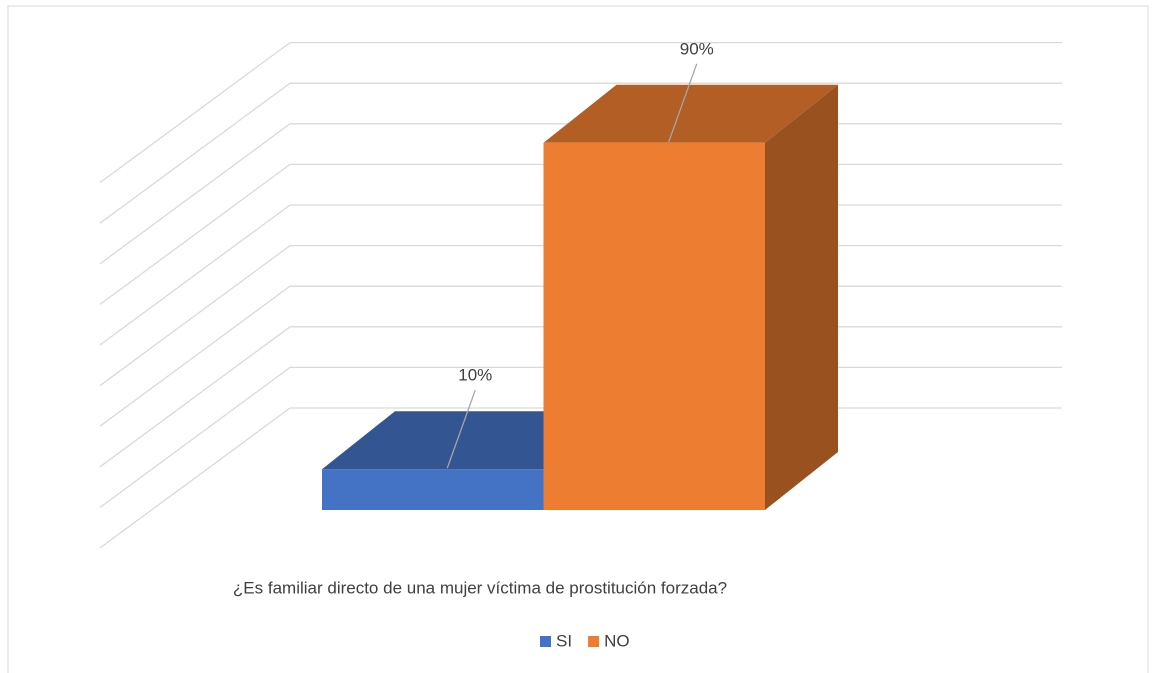 This screenshot has height=673, width=1153. I want to click on data-label: 90%, so click(697, 48).